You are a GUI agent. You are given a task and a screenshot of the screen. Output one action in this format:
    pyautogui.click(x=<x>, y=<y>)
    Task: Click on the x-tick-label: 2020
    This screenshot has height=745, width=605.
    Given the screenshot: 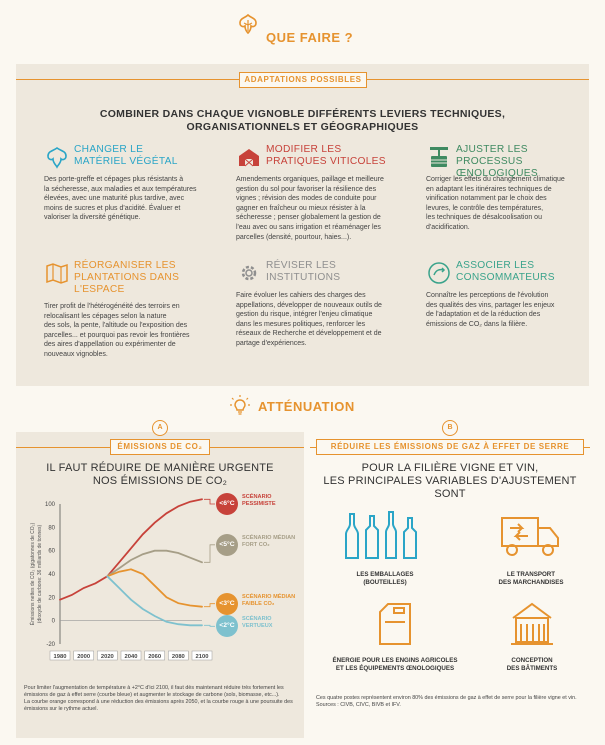 What is the action you would take?
    pyautogui.click(x=107, y=657)
    